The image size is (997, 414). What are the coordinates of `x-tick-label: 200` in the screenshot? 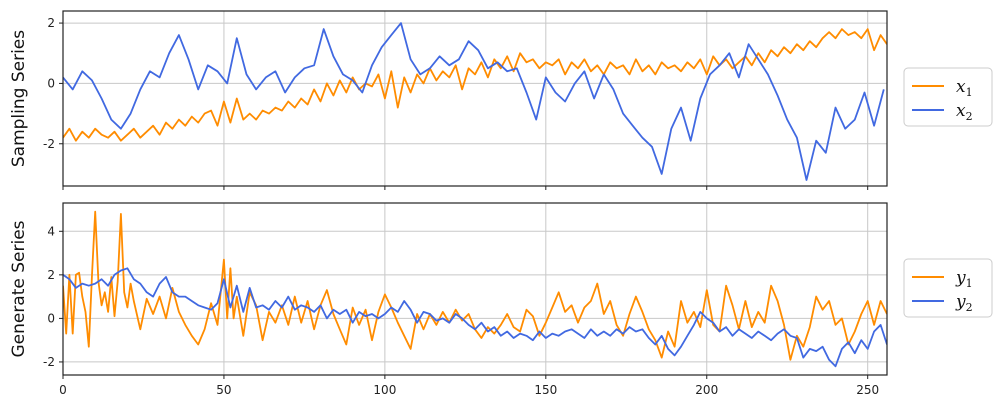 It's located at (706, 390).